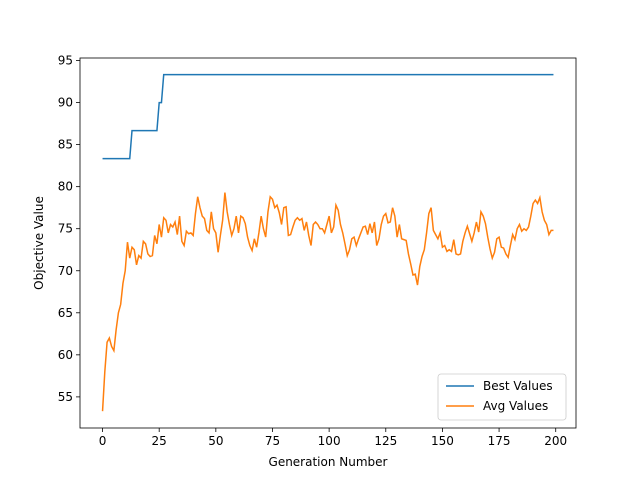 This screenshot has height=480, width=640. What do you see at coordinates (159, 441) in the screenshot?
I see `x-tick-label: 25` at bounding box center [159, 441].